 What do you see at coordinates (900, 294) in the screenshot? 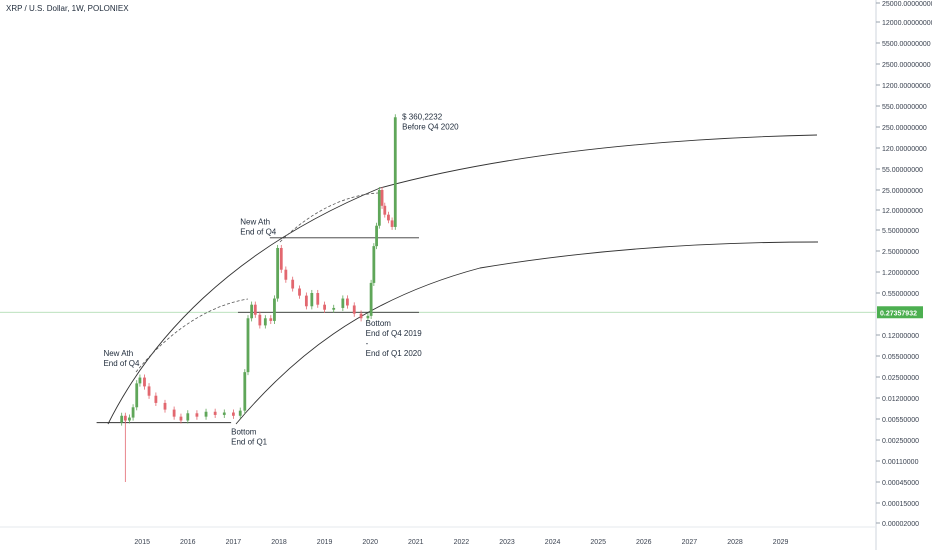
I see `y-tick-label: 0.55000000` at bounding box center [900, 294].